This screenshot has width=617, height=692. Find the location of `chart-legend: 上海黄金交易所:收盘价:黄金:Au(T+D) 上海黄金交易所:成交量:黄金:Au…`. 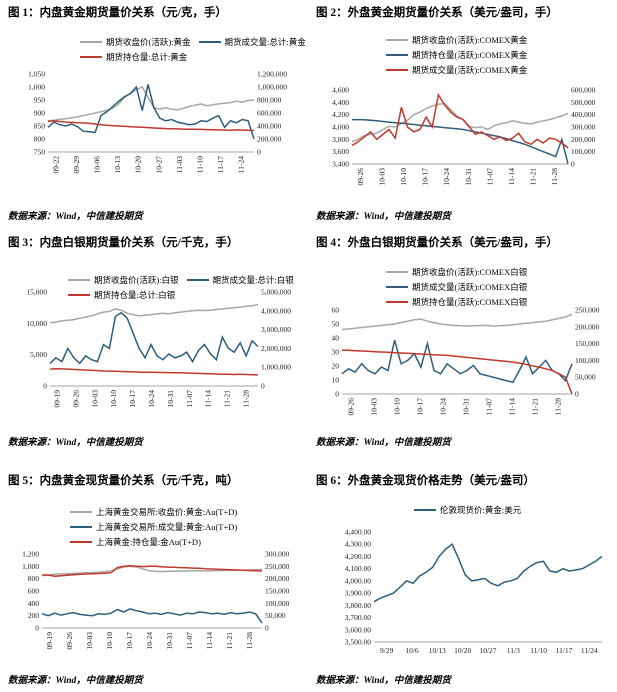

chart-legend: 上海黄金交易所:收盘价:黄金:Au(T+D) 上海黄金交易所:成交量:黄金:Au… is located at coordinates (153, 526).